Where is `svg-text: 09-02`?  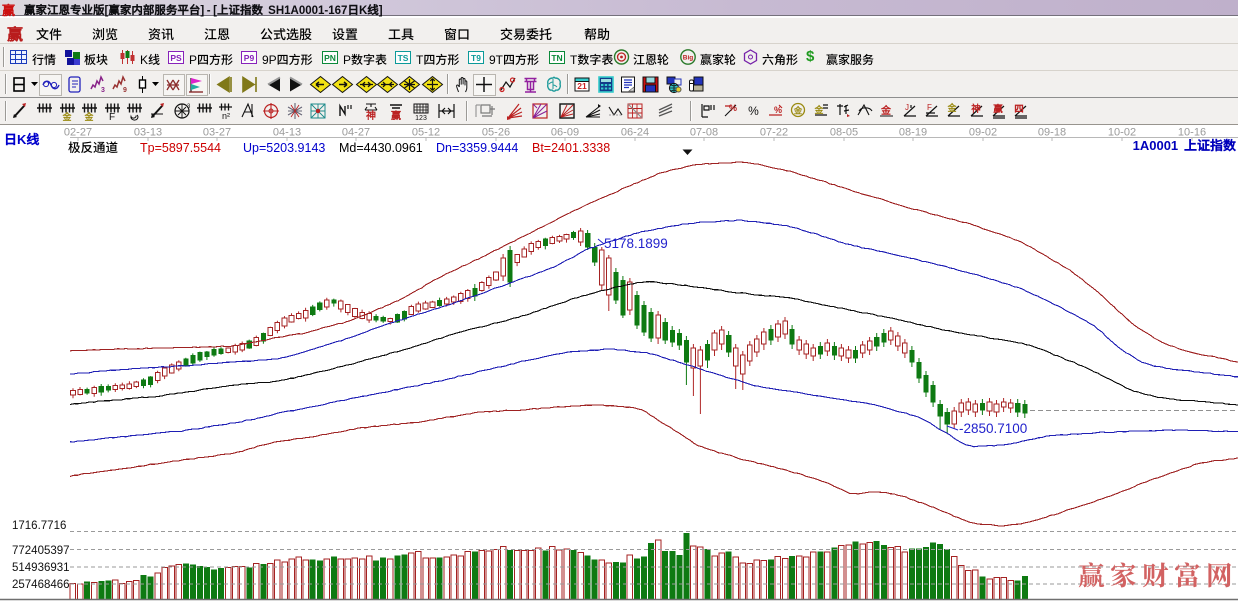 svg-text: 09-02 is located at coordinates (983, 133).